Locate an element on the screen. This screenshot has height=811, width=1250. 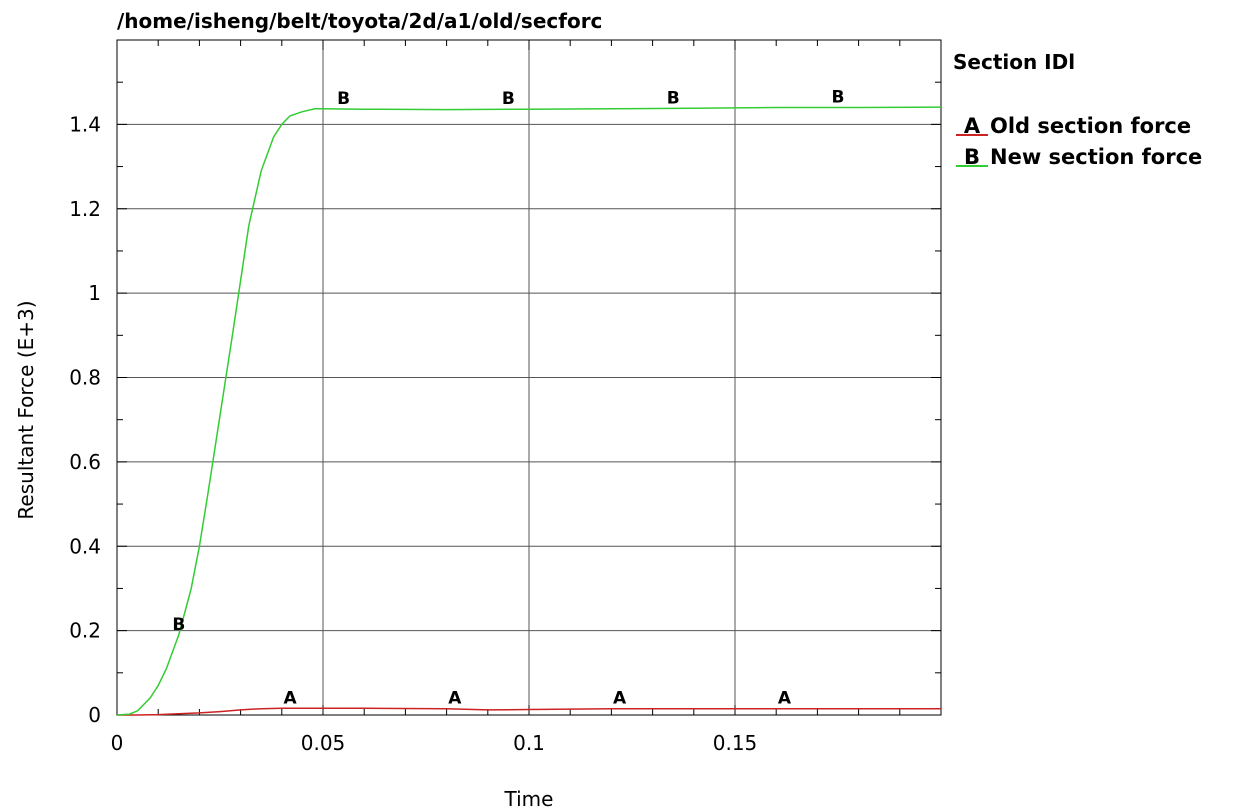
x-tick-label: 0 is located at coordinates (117, 743).